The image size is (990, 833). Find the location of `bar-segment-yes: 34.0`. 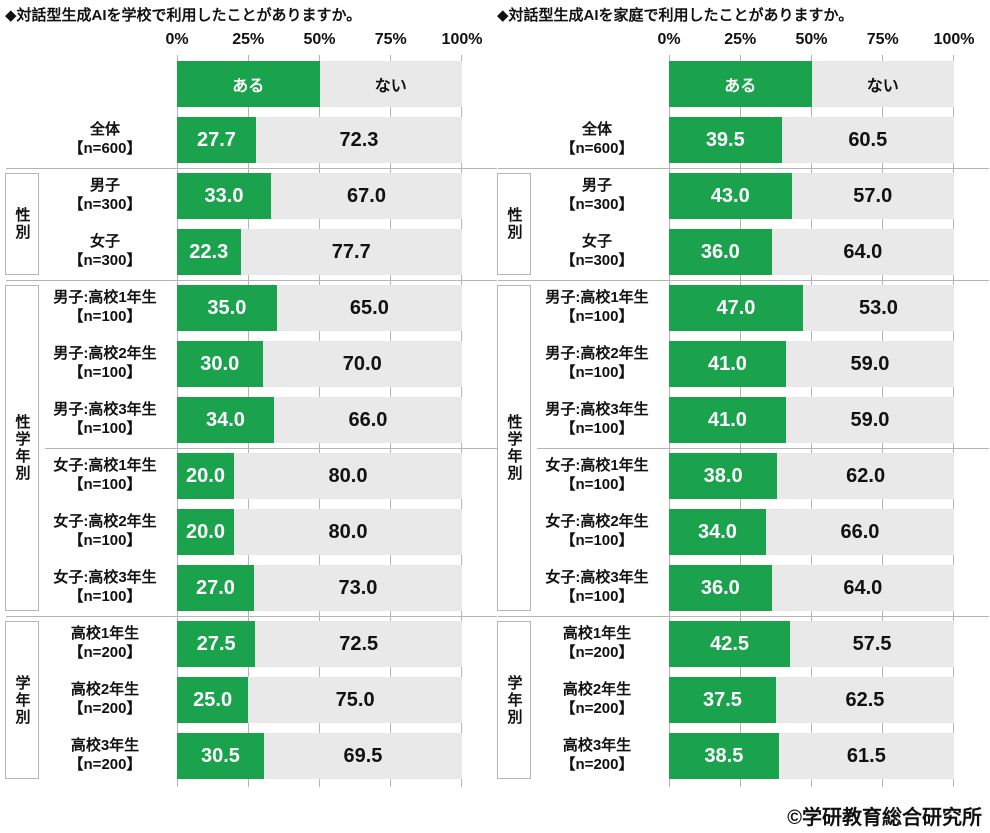

bar-segment-yes: 34.0 is located at coordinates (225, 420).